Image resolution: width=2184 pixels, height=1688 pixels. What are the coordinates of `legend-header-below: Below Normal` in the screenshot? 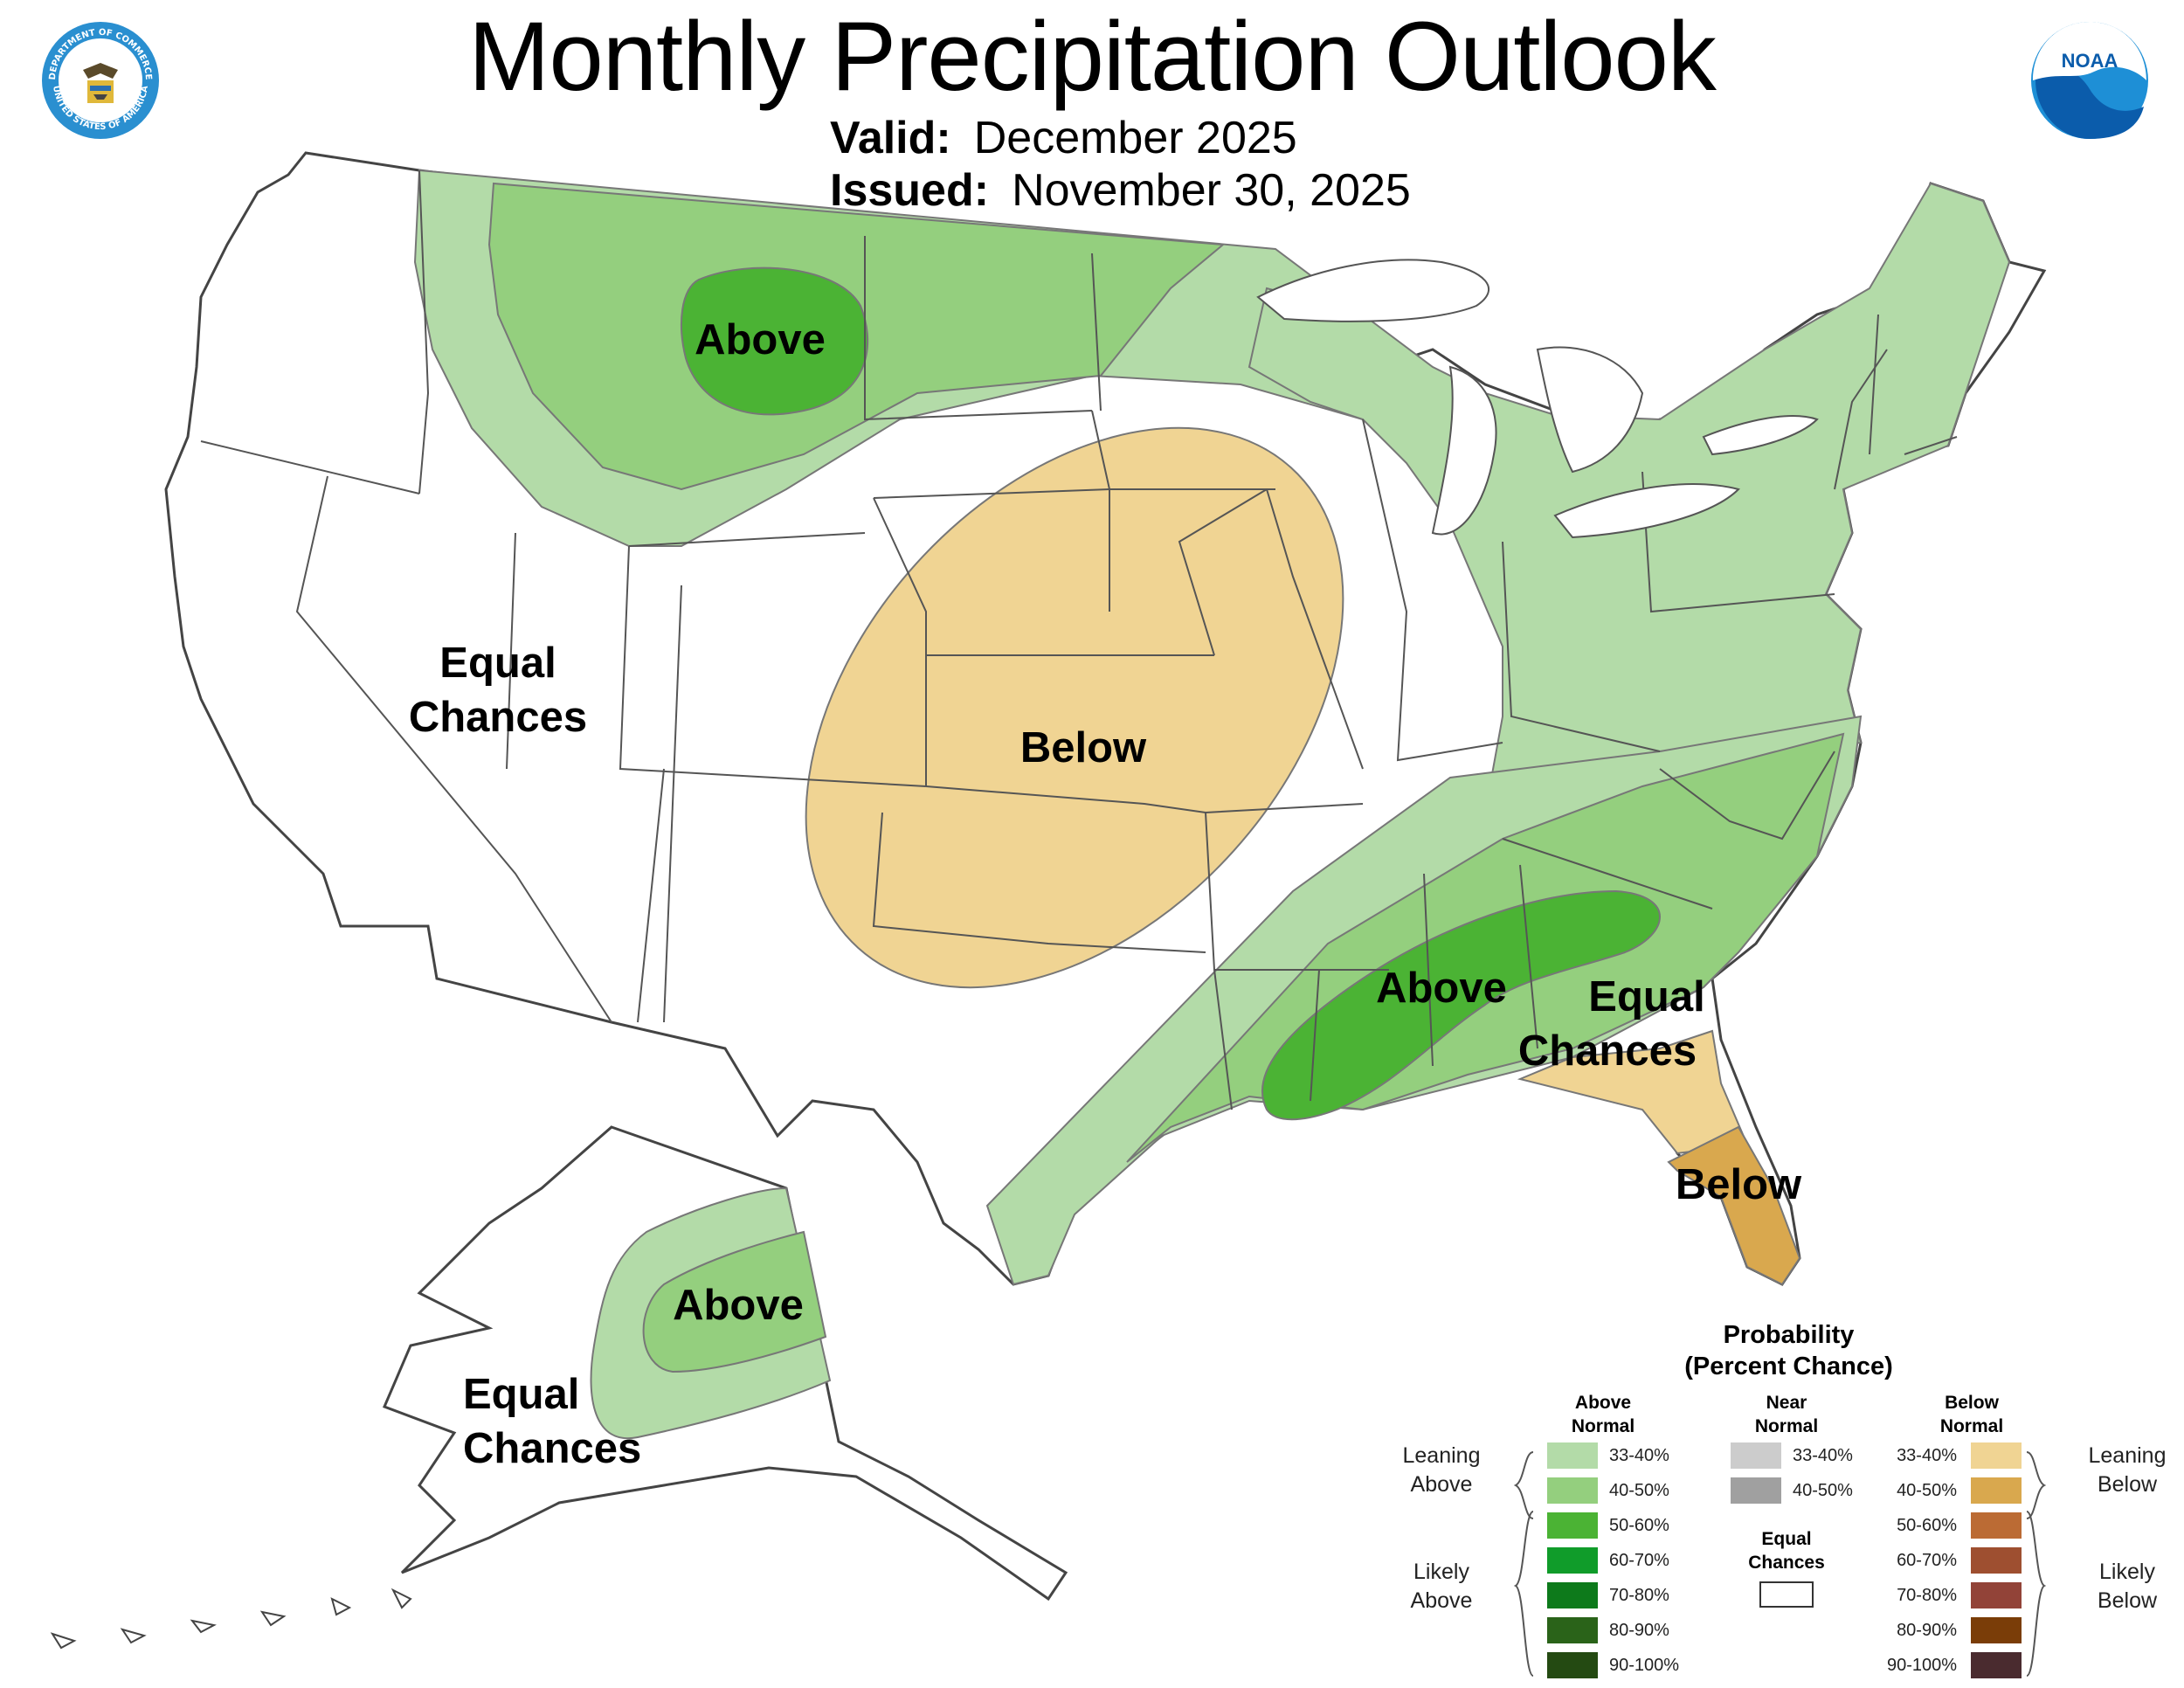 It's located at (1971, 1414).